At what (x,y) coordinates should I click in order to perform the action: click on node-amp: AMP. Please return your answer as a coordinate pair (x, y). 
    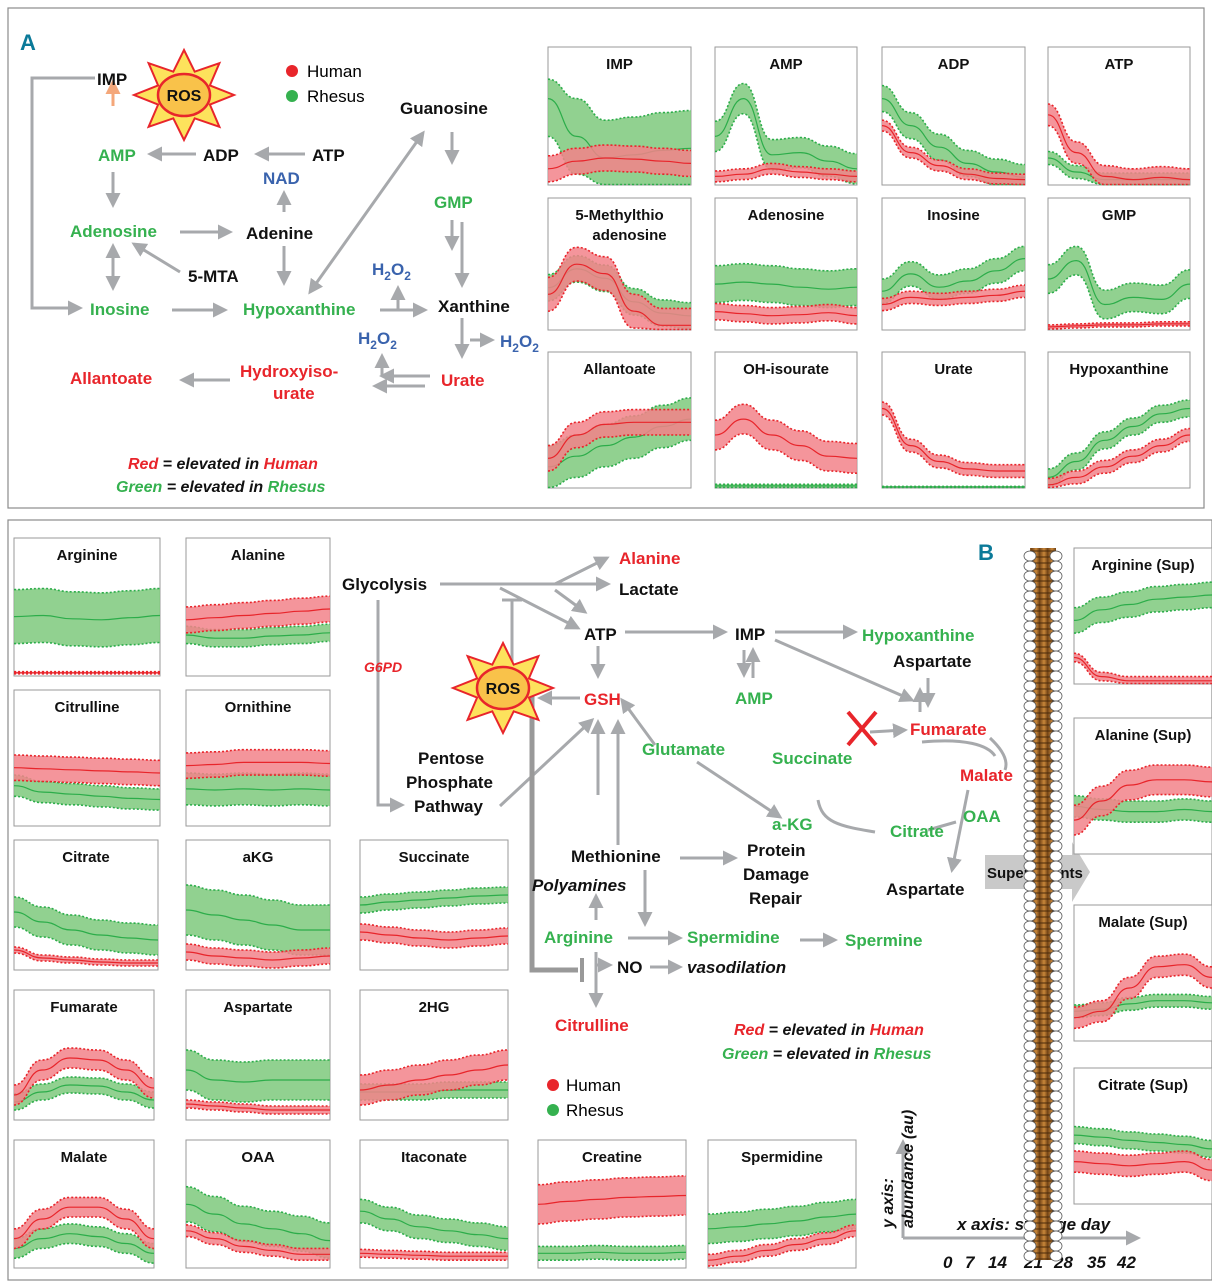
    Looking at the image, I should click on (754, 698).